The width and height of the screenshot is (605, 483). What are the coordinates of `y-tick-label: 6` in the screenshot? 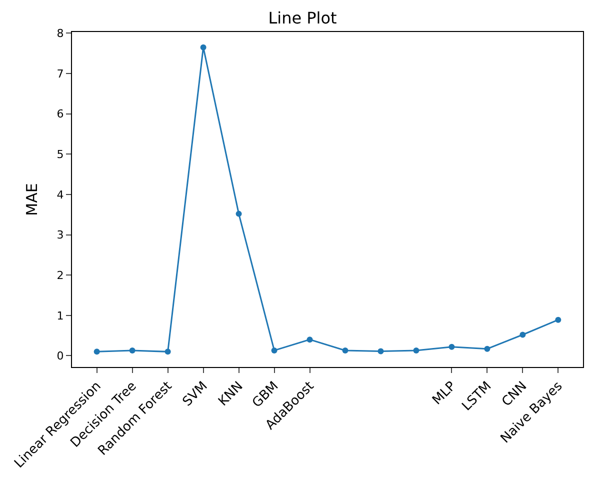 It's located at (60, 114).